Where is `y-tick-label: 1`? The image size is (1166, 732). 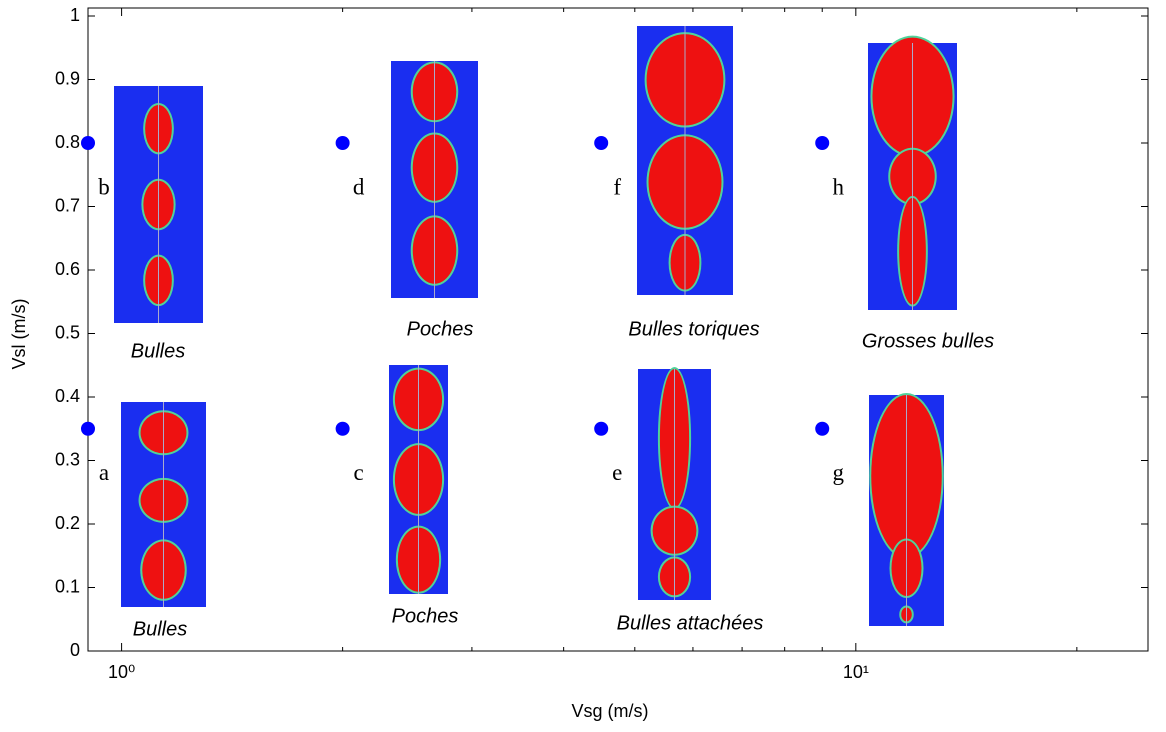
y-tick-label: 1 is located at coordinates (75, 15).